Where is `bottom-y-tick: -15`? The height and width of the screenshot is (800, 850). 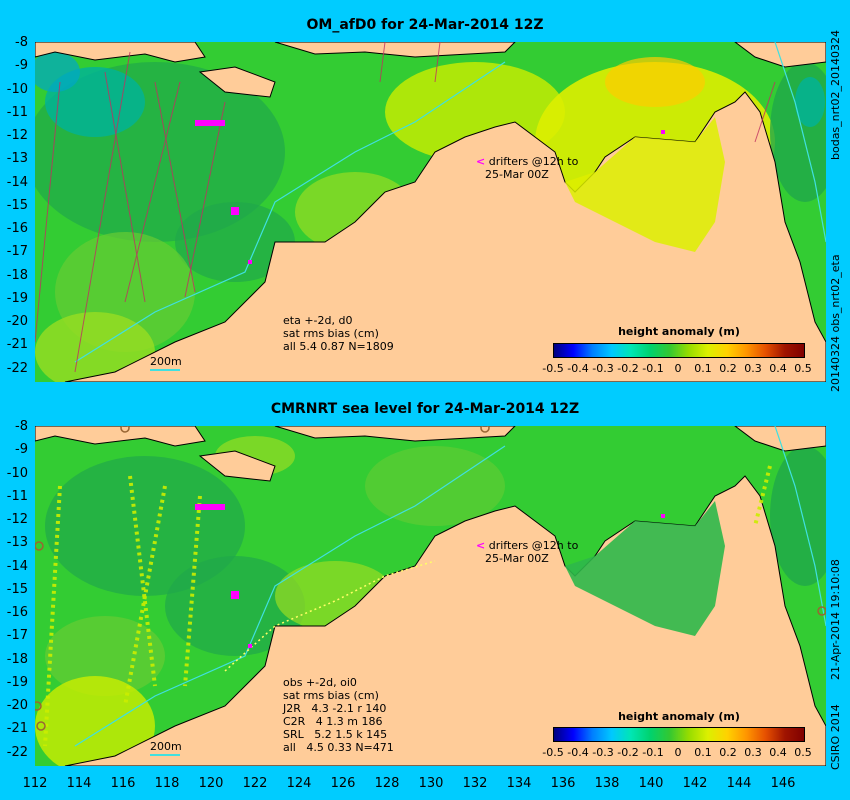 bottom-y-tick: -15 is located at coordinates (17, 589).